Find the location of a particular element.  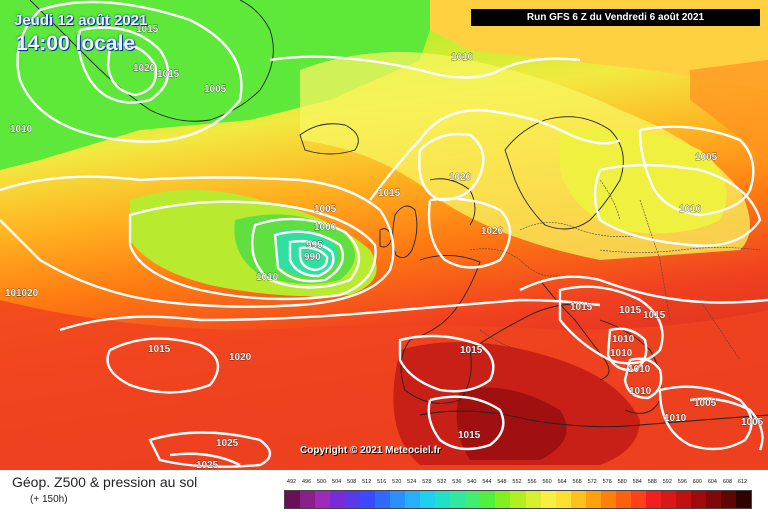

isobar-1010-north is located at coordinates (425, 67).